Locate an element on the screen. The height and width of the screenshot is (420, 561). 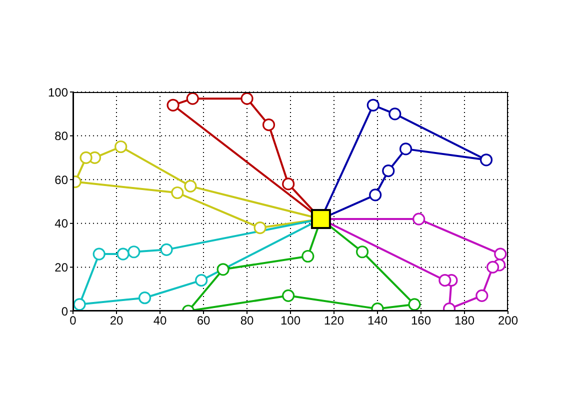
y-tick-label: 20 is located at coordinates (61, 267).